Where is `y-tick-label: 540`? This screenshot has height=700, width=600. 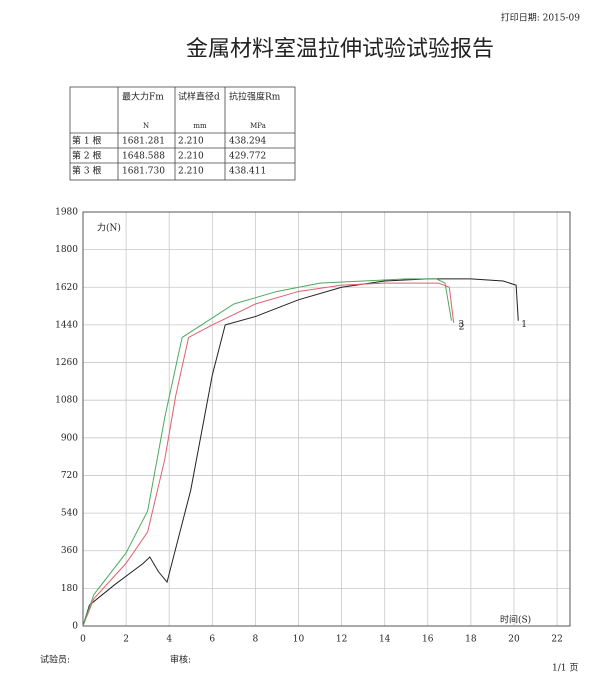
y-tick-label: 540 is located at coordinates (69, 514).